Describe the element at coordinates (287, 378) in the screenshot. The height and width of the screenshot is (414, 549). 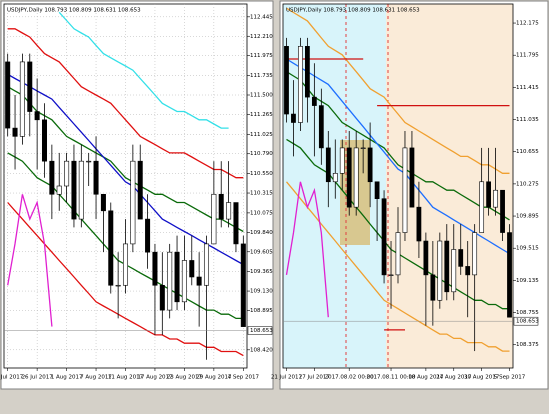
I see `x-tick-label: 21 Jul 2017` at that location.